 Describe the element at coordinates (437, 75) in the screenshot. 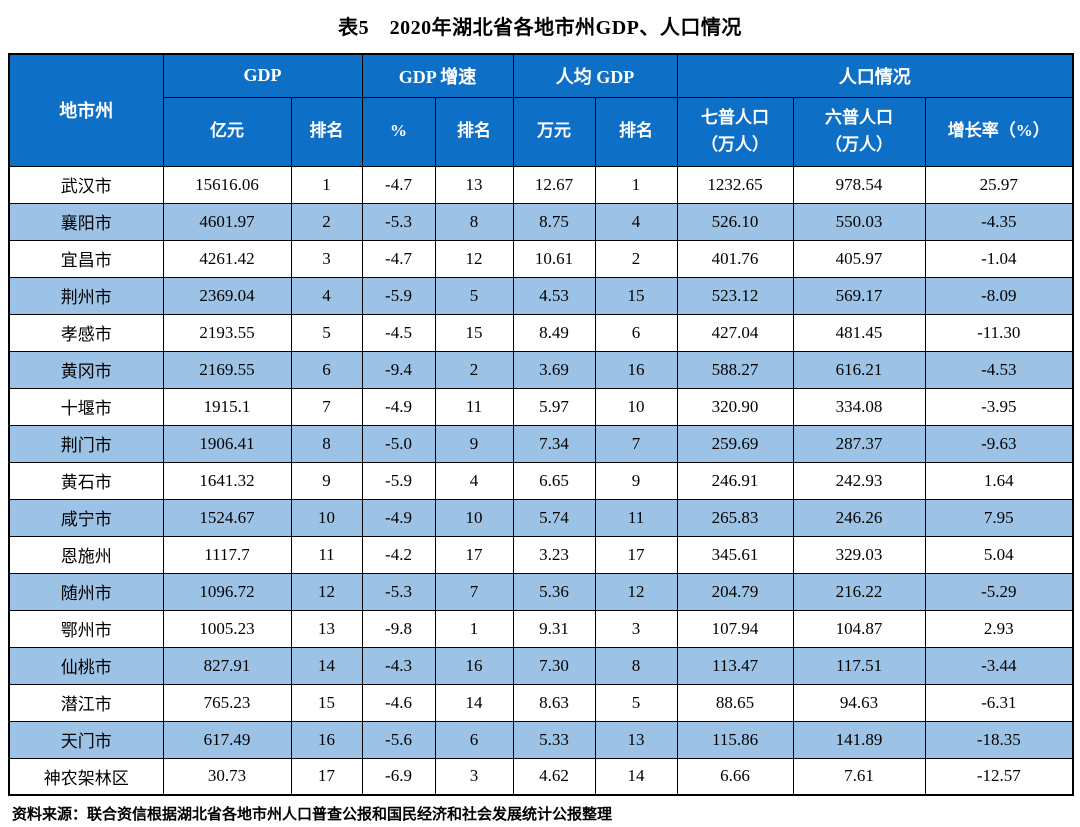

I see `col-group-gdp-growth: GDP 增速` at that location.